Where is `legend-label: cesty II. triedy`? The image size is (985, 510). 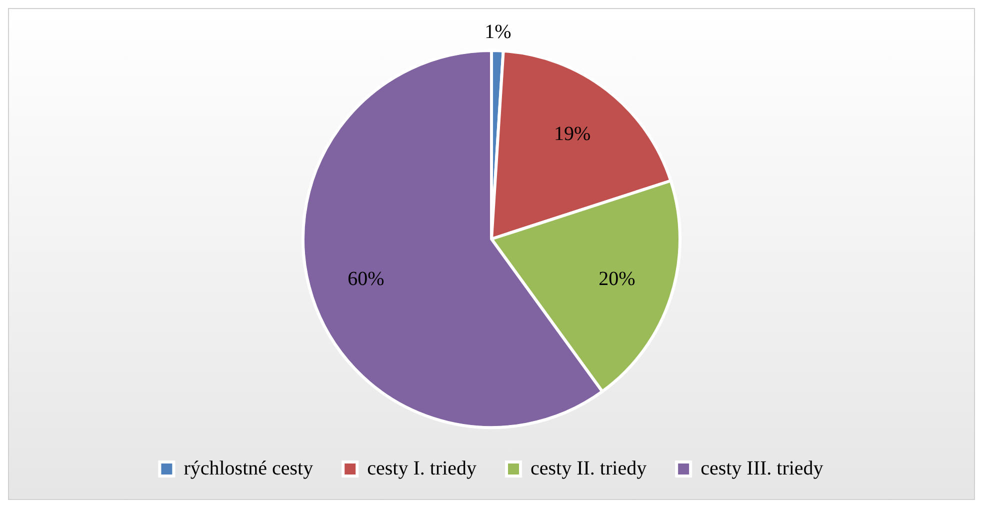
legend-label: cesty II. triedy is located at coordinates (588, 468).